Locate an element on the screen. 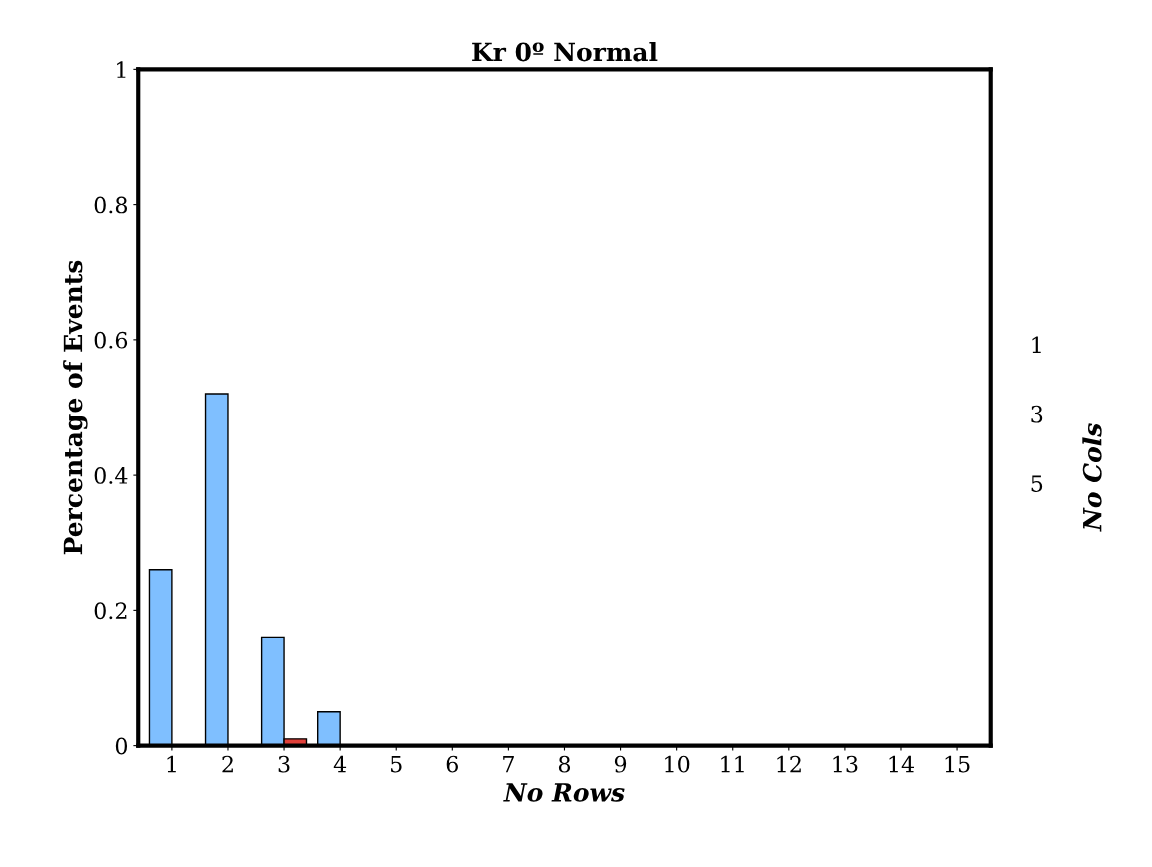 Image resolution: width=1152 pixels, height=867 pixels. chart-title: Kr 0º Normal is located at coordinates (565, 52).